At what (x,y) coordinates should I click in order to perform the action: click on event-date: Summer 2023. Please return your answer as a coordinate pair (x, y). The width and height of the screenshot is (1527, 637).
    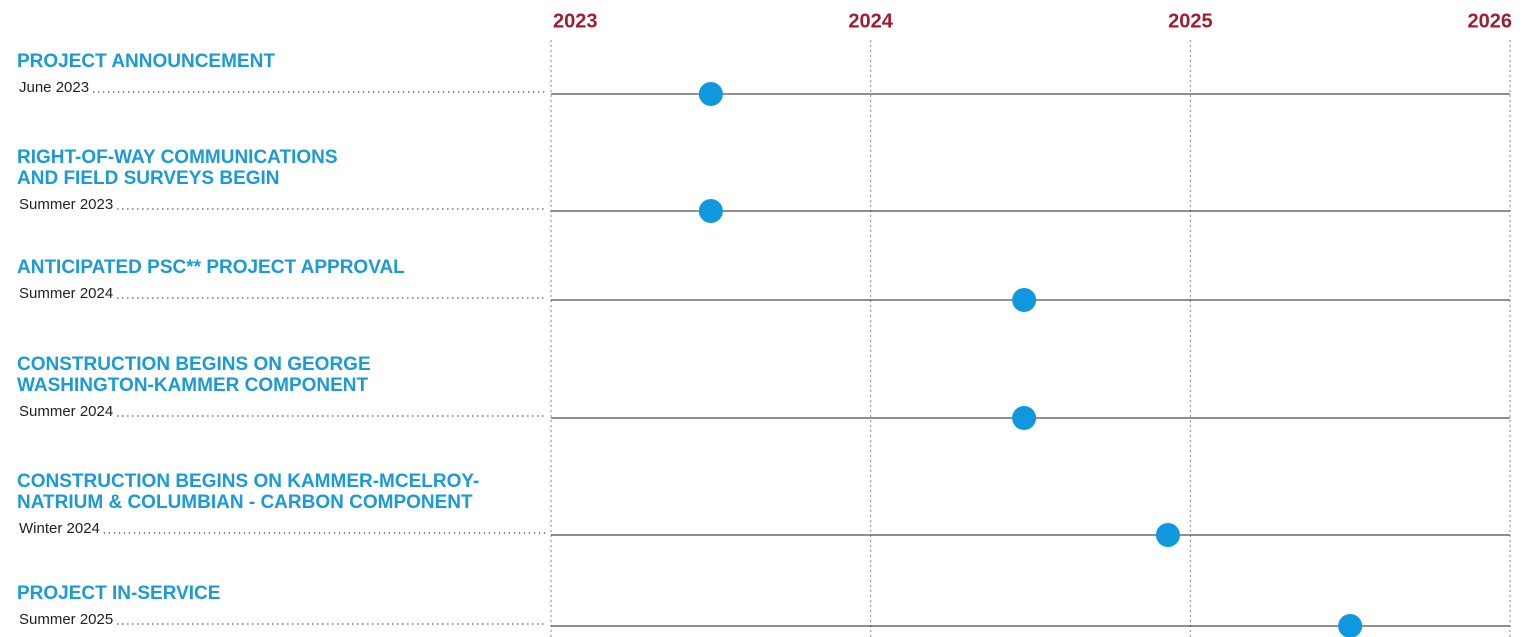
    Looking at the image, I should click on (66, 204).